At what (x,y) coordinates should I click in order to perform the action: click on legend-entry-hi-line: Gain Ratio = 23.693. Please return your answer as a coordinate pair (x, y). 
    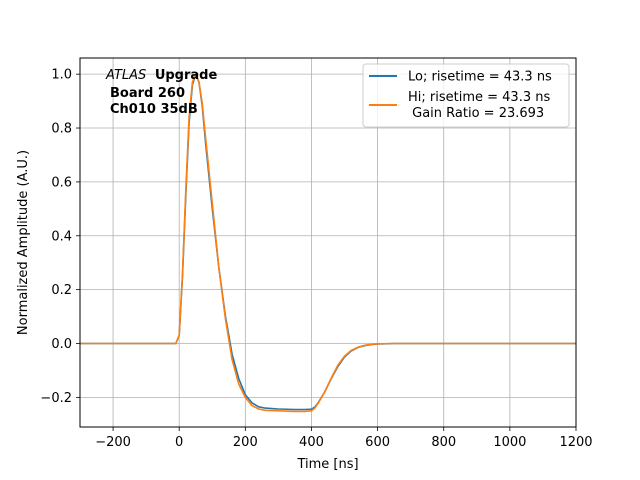
    Looking at the image, I should click on (476, 113).